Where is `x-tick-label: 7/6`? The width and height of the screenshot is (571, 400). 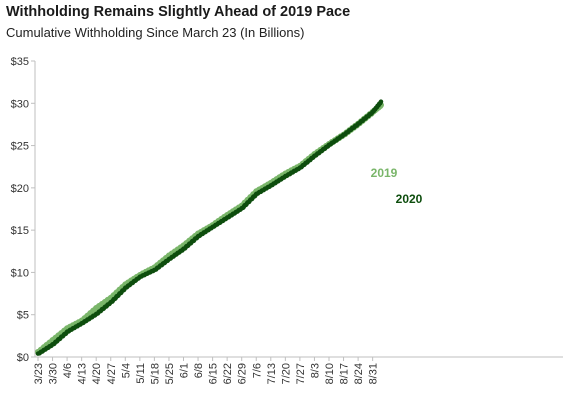
x-tick-label: 7/6 is located at coordinates (257, 370).